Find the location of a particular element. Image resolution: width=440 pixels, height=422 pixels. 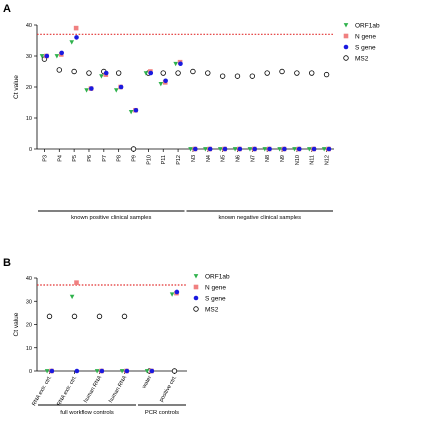

group-label: known negative clinical samples is located at coordinates (260, 218).